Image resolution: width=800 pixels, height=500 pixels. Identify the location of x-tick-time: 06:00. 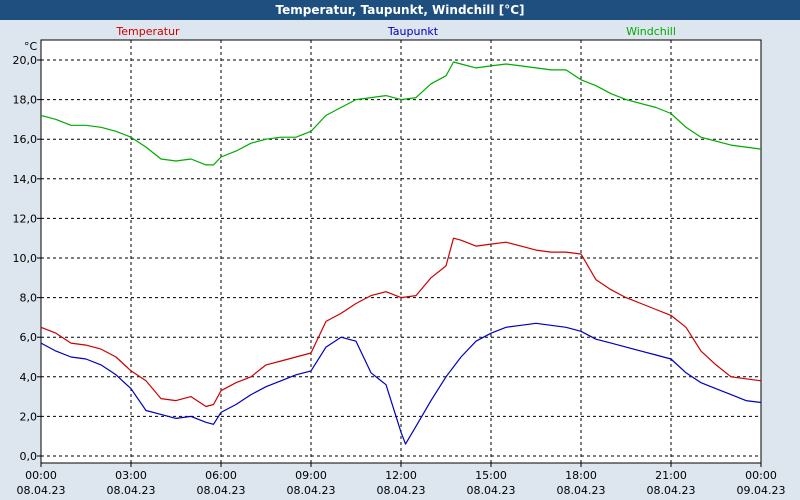
(221, 475).